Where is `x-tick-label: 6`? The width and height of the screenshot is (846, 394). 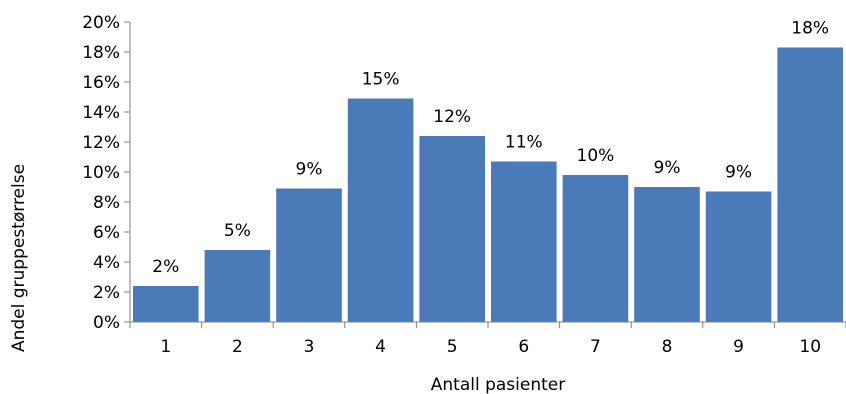 x-tick-label: 6 is located at coordinates (523, 347).